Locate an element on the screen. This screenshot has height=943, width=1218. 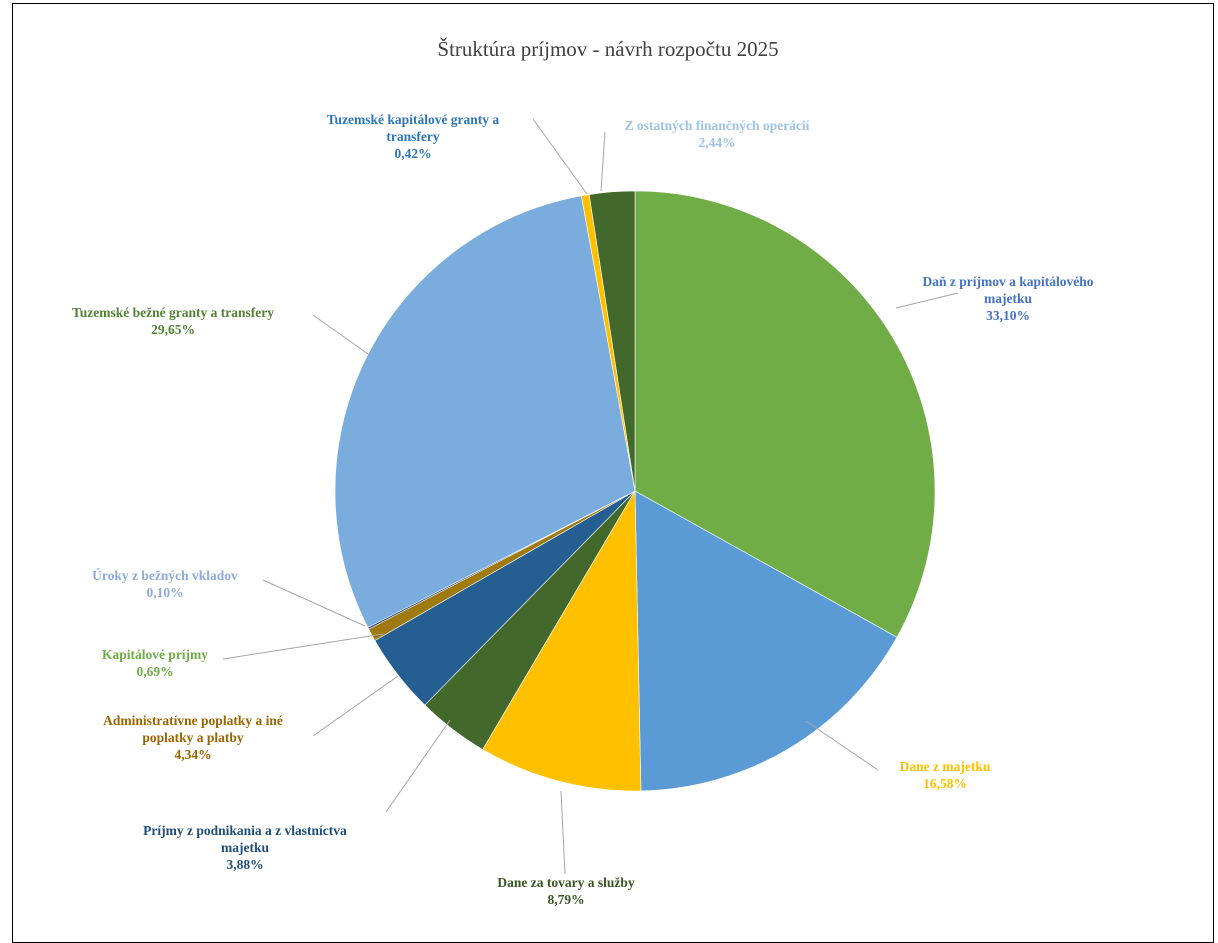
leader-line-administrativne-poplatky-a-ine-poplatky-a-platby is located at coordinates (355, 706).